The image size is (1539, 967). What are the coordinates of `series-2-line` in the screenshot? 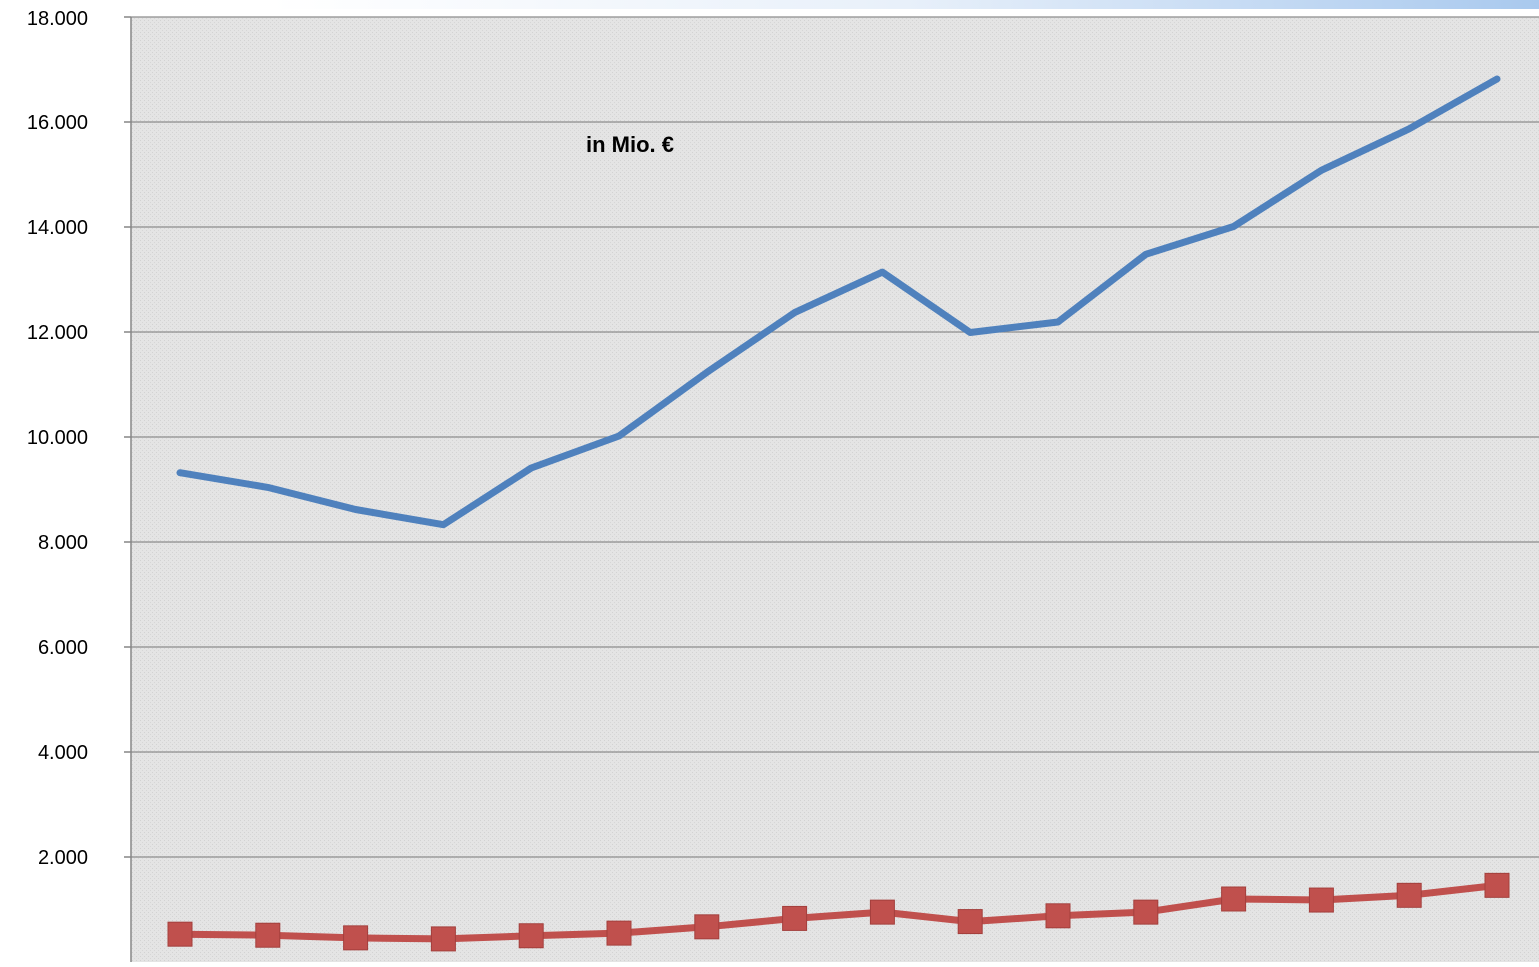 It's located at (838, 912).